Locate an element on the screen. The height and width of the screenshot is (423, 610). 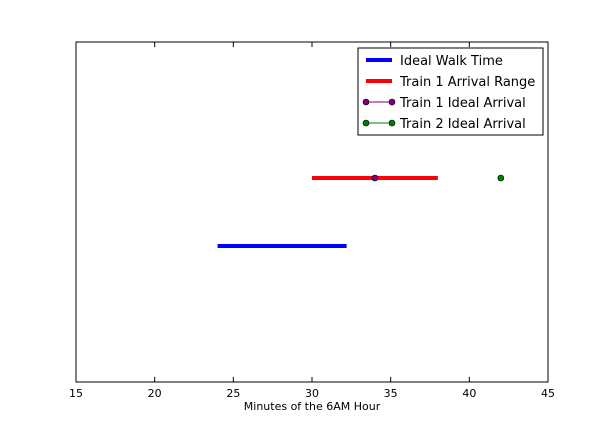
x-tick-label: 45 is located at coordinates (548, 393).